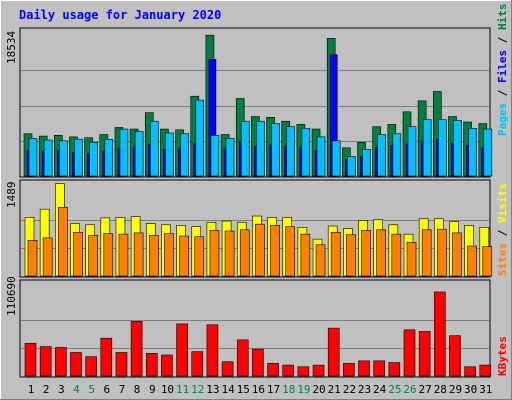  I want to click on legend-part: Pages, so click(502, 119).